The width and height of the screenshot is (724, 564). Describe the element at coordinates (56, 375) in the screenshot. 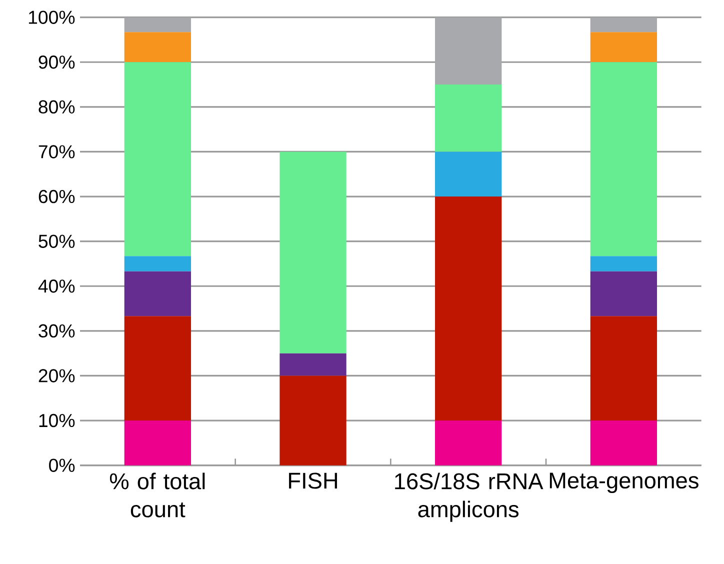

I see `y-tick-label: 20%` at that location.